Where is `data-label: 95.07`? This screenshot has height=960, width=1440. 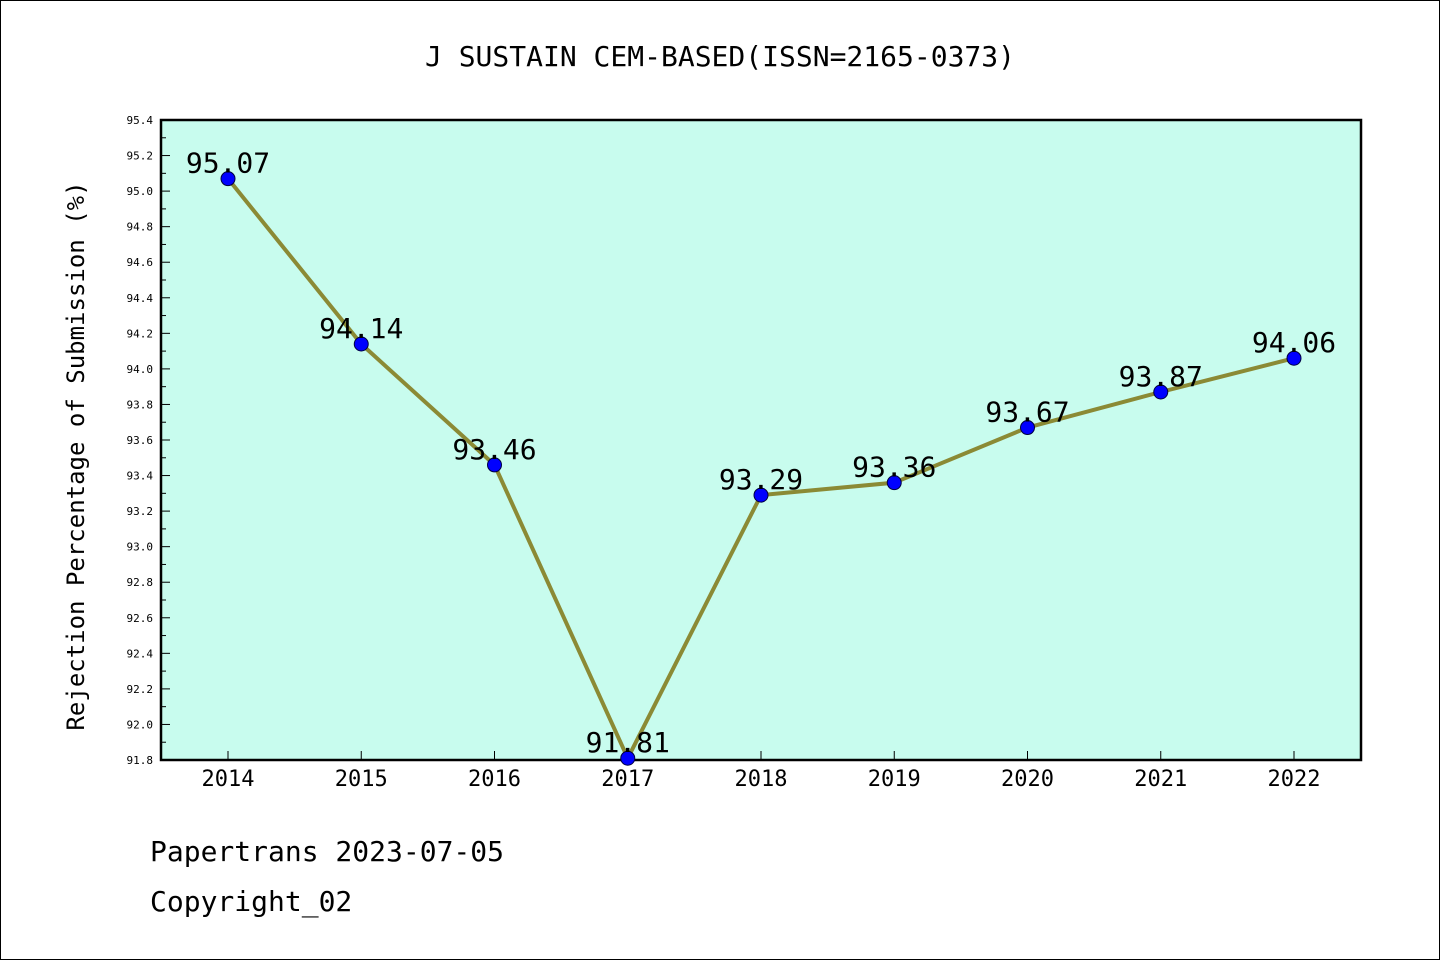
data-label: 95.07 is located at coordinates (228, 163).